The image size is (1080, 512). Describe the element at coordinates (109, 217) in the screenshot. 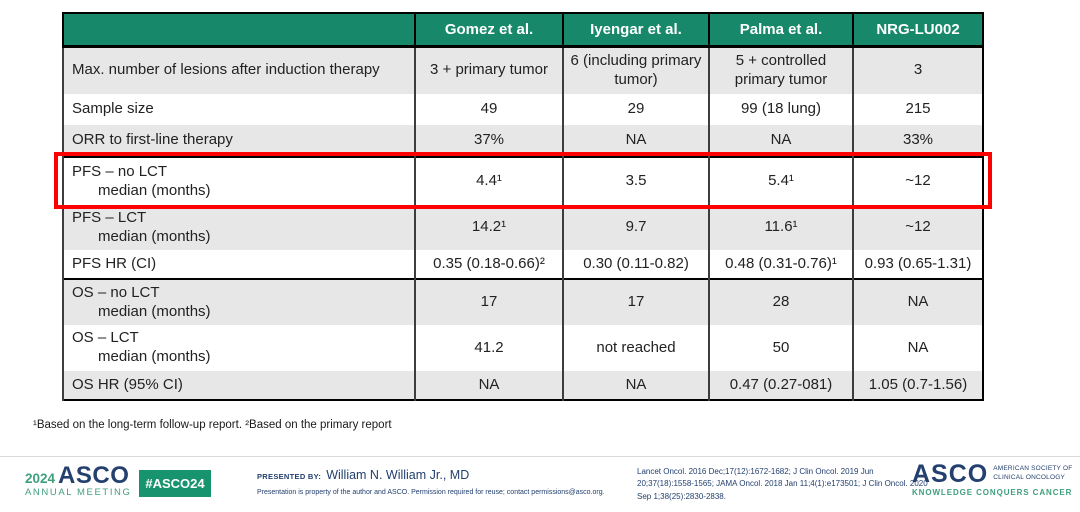

I see `row-label-line1: PFS – LCT` at that location.